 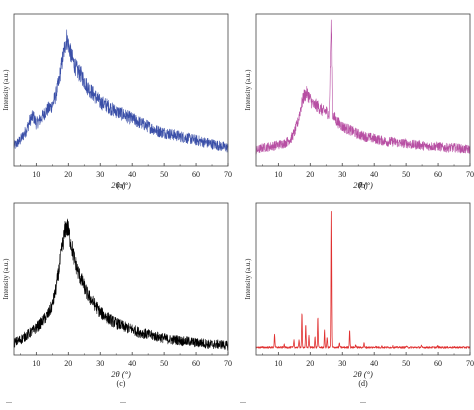 What do you see at coordinates (36, 174) in the screenshot?
I see `x-tick-label-a-0: 10` at bounding box center [36, 174].